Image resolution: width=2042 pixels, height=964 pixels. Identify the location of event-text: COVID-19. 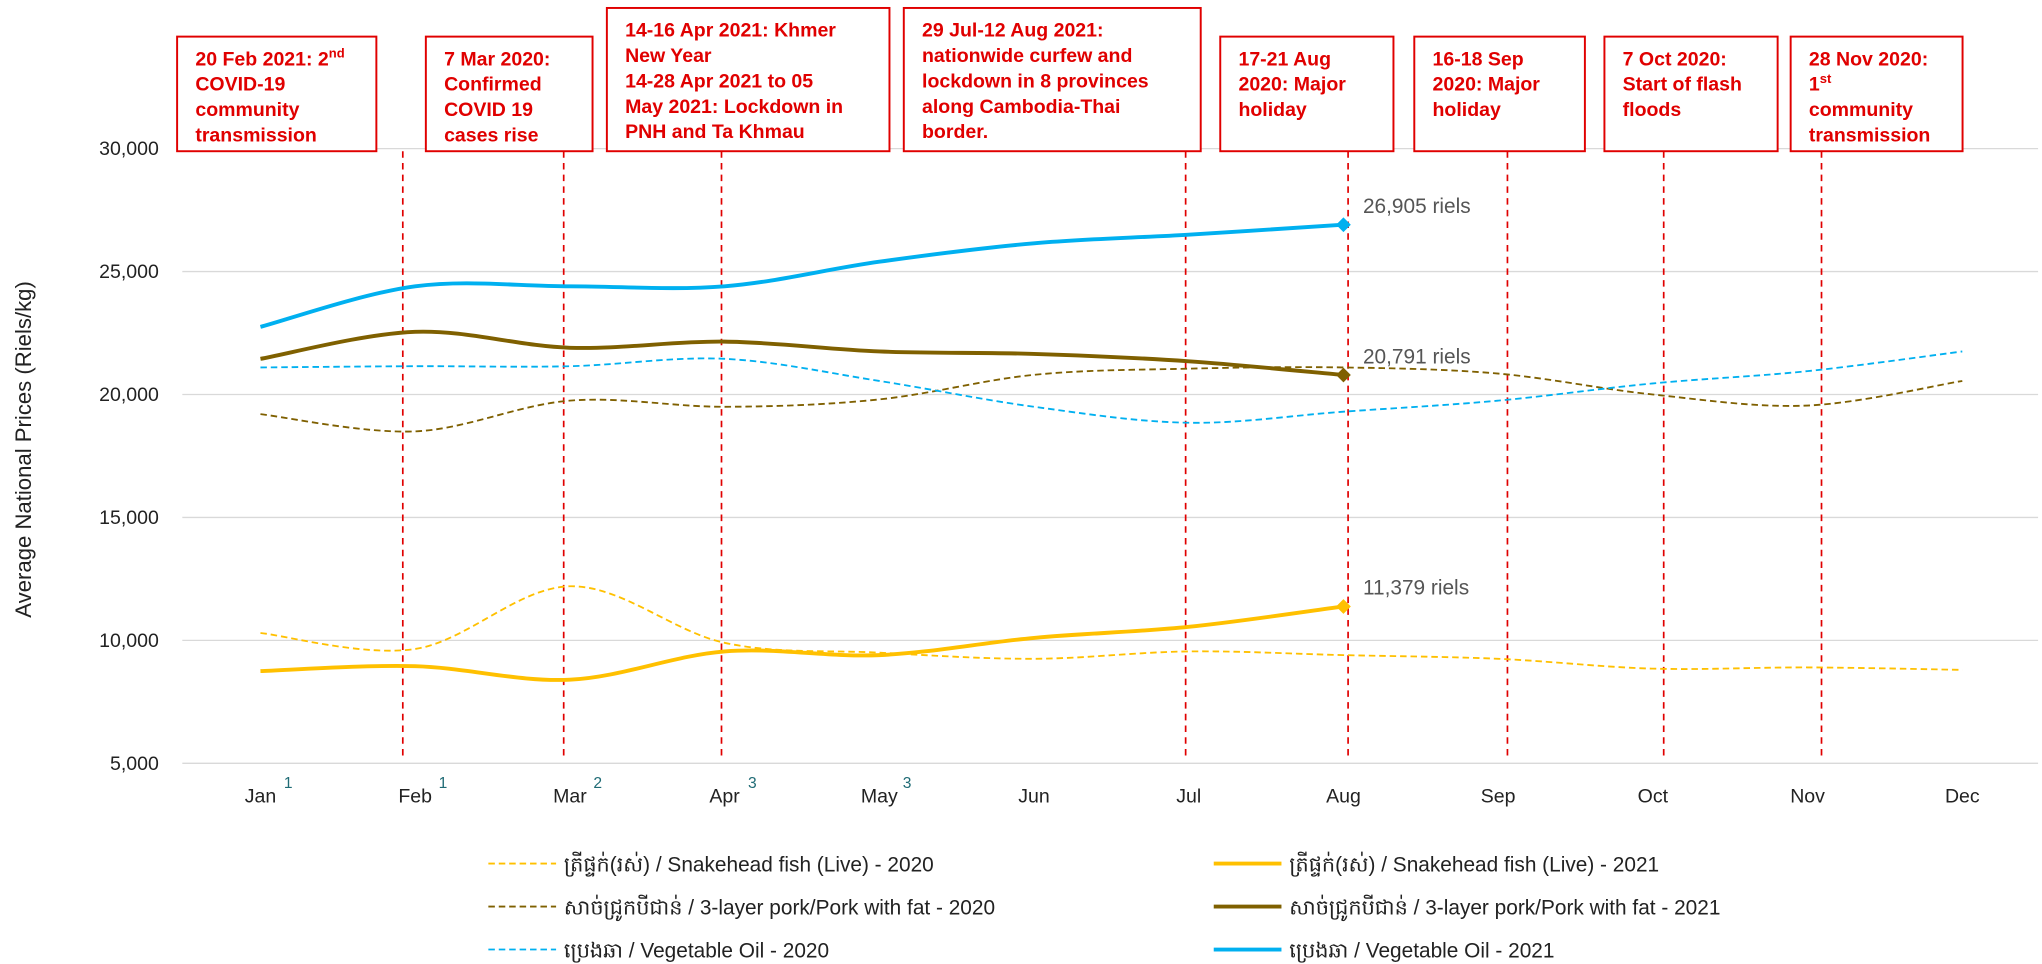
(240, 85).